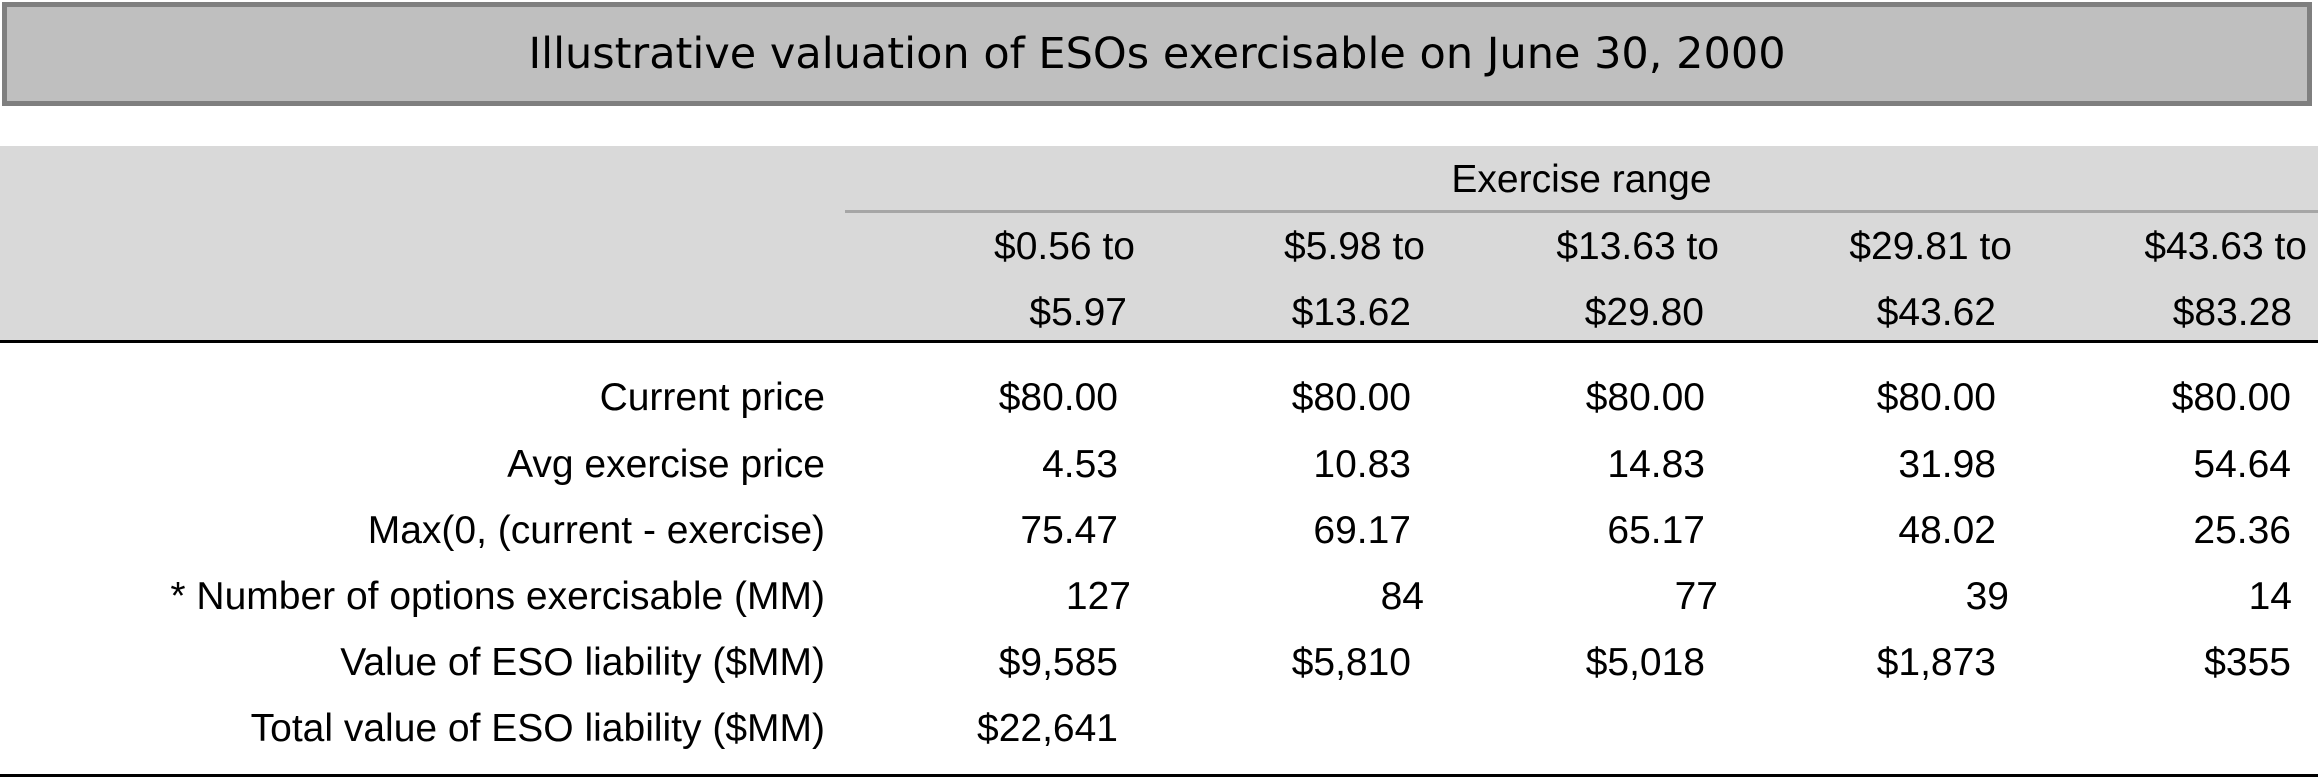  Describe the element at coordinates (1069, 530) in the screenshot. I see `table-cell: 75.47` at that location.